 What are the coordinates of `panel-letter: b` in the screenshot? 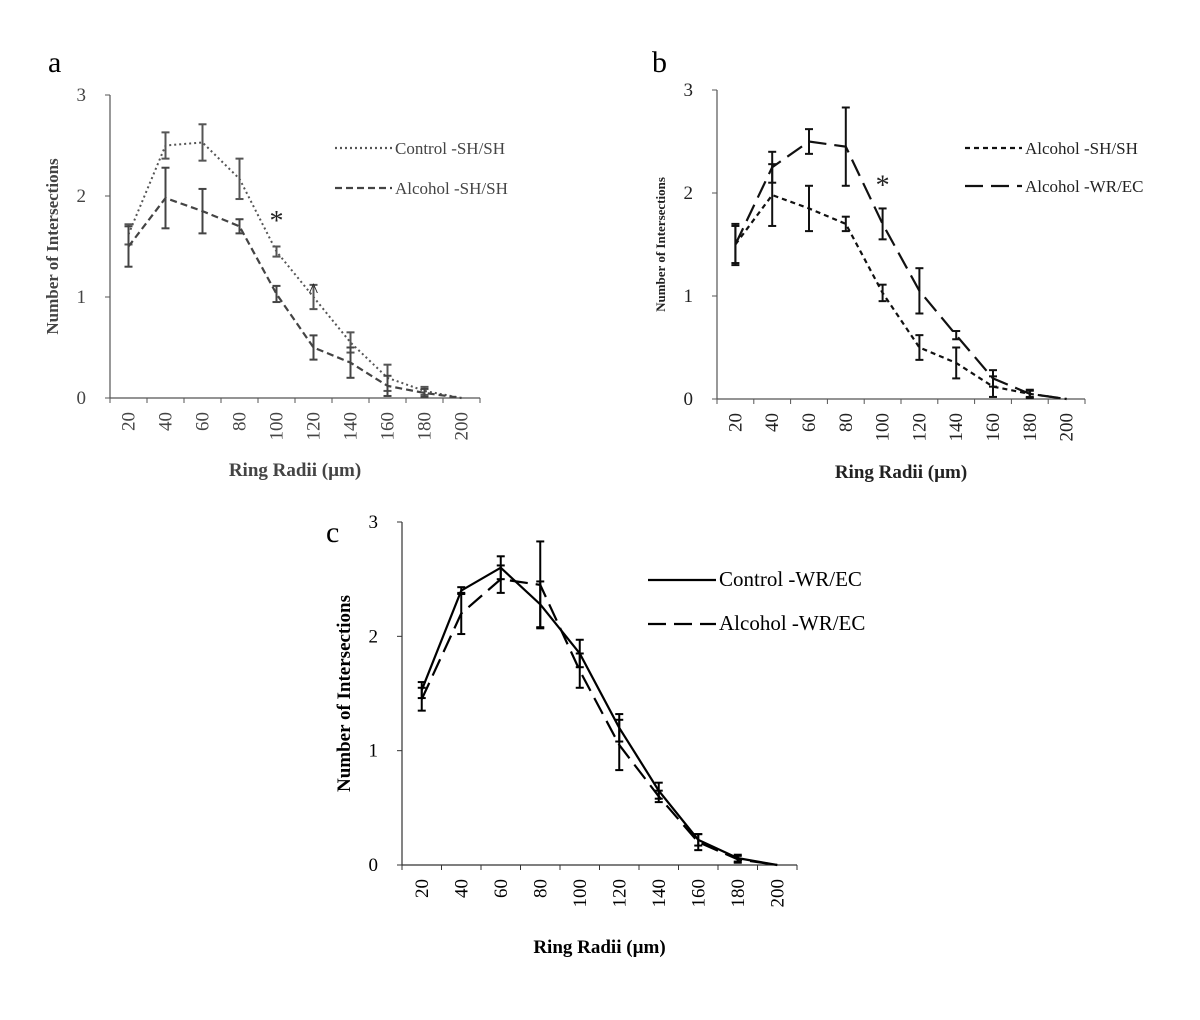 It's located at (659, 62).